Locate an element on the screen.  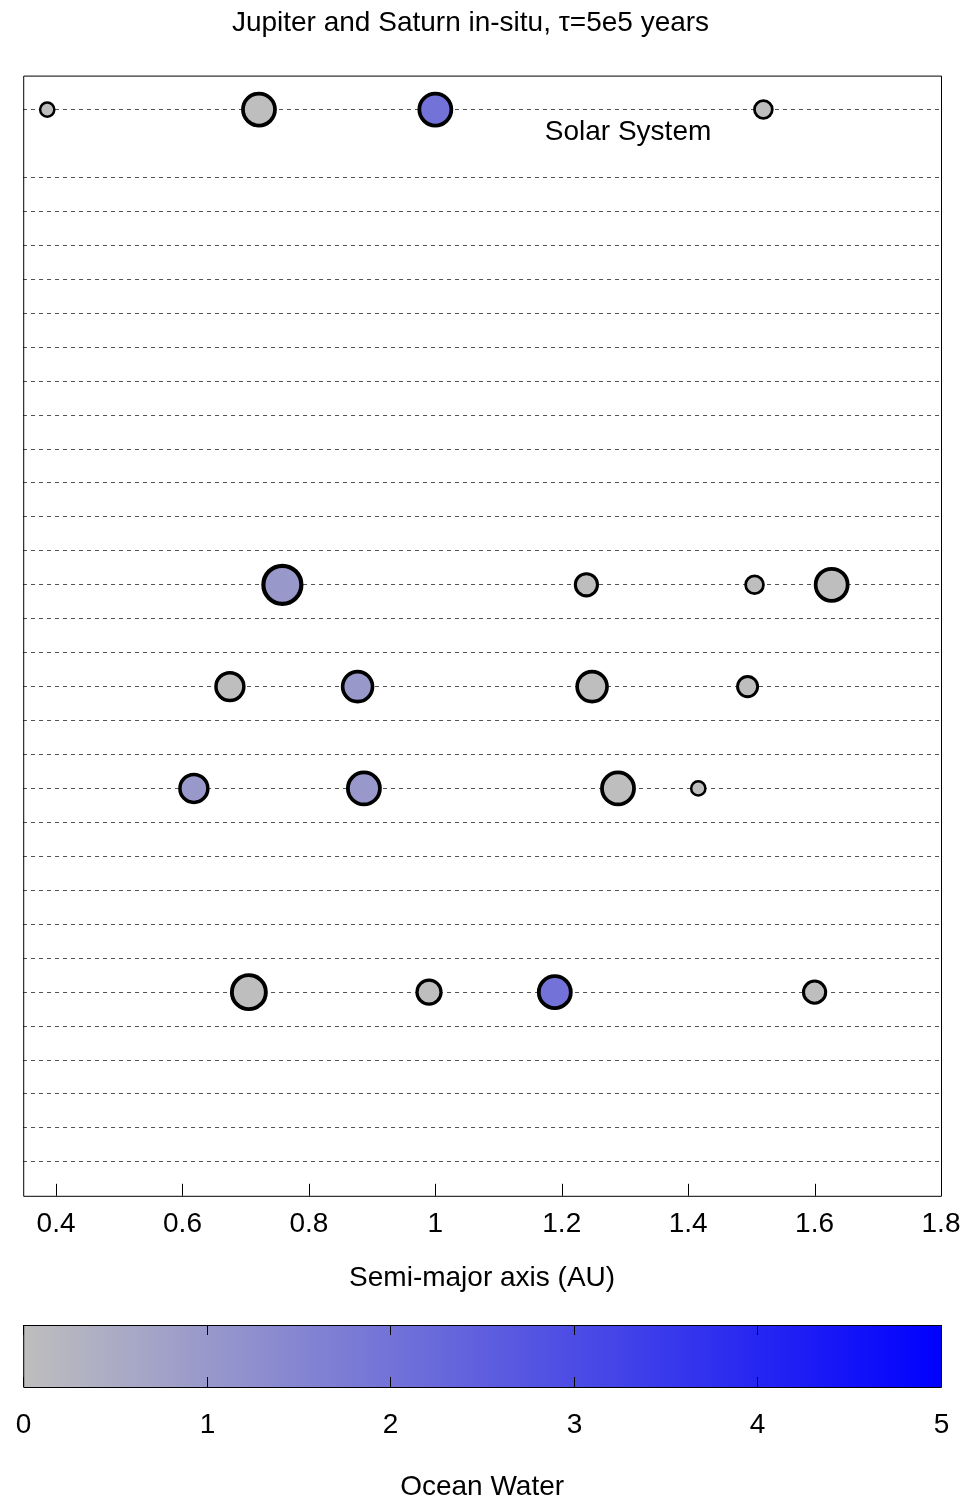
x-tick-label: 0.8 is located at coordinates (309, 1223).